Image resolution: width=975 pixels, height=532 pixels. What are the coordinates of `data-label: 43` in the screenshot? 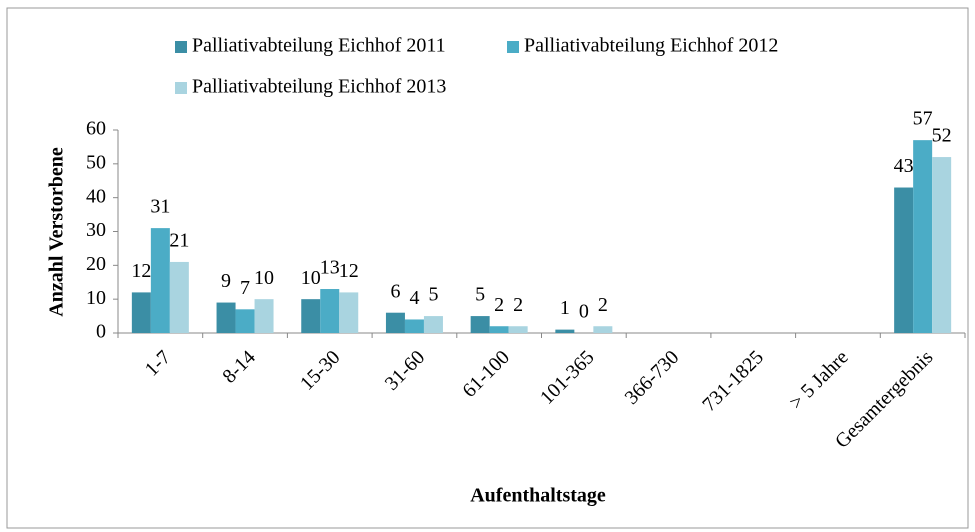 It's located at (904, 166).